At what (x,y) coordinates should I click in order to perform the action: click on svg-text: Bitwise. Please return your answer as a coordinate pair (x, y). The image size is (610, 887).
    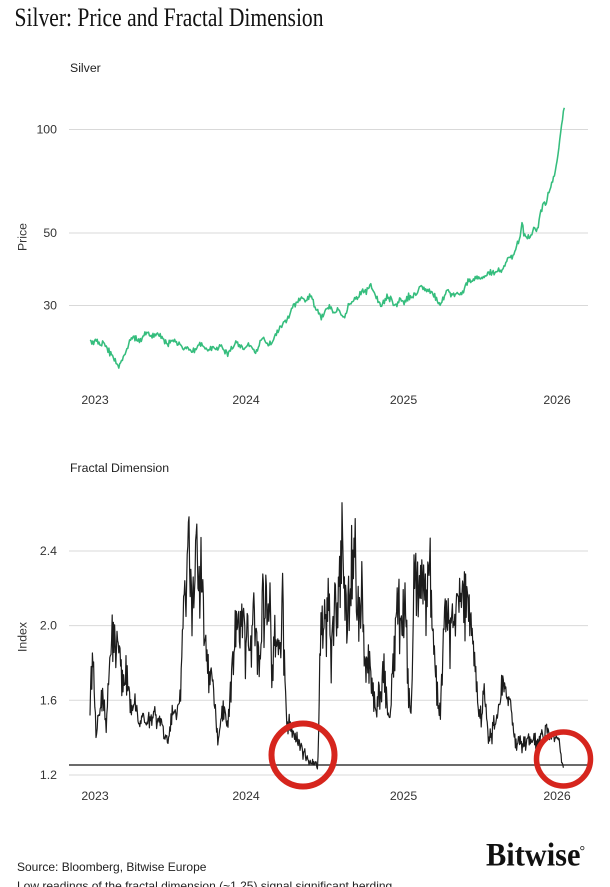
    Looking at the image, I should click on (533, 855).